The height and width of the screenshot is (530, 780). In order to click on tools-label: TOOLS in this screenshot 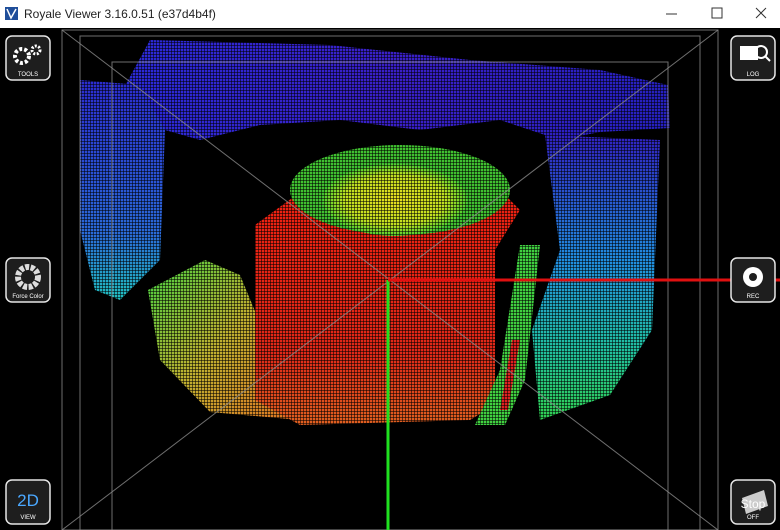, I will do `click(28, 75)`.